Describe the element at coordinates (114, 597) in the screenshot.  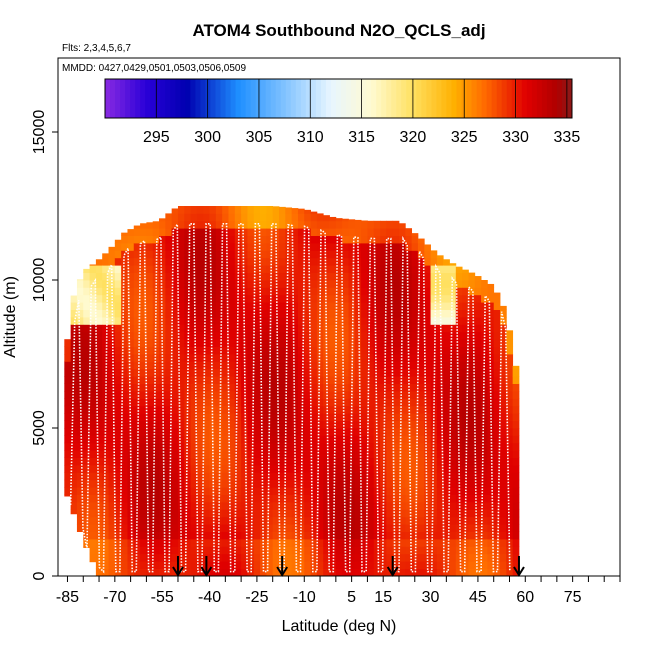
I see `x-tick-label: -70` at that location.